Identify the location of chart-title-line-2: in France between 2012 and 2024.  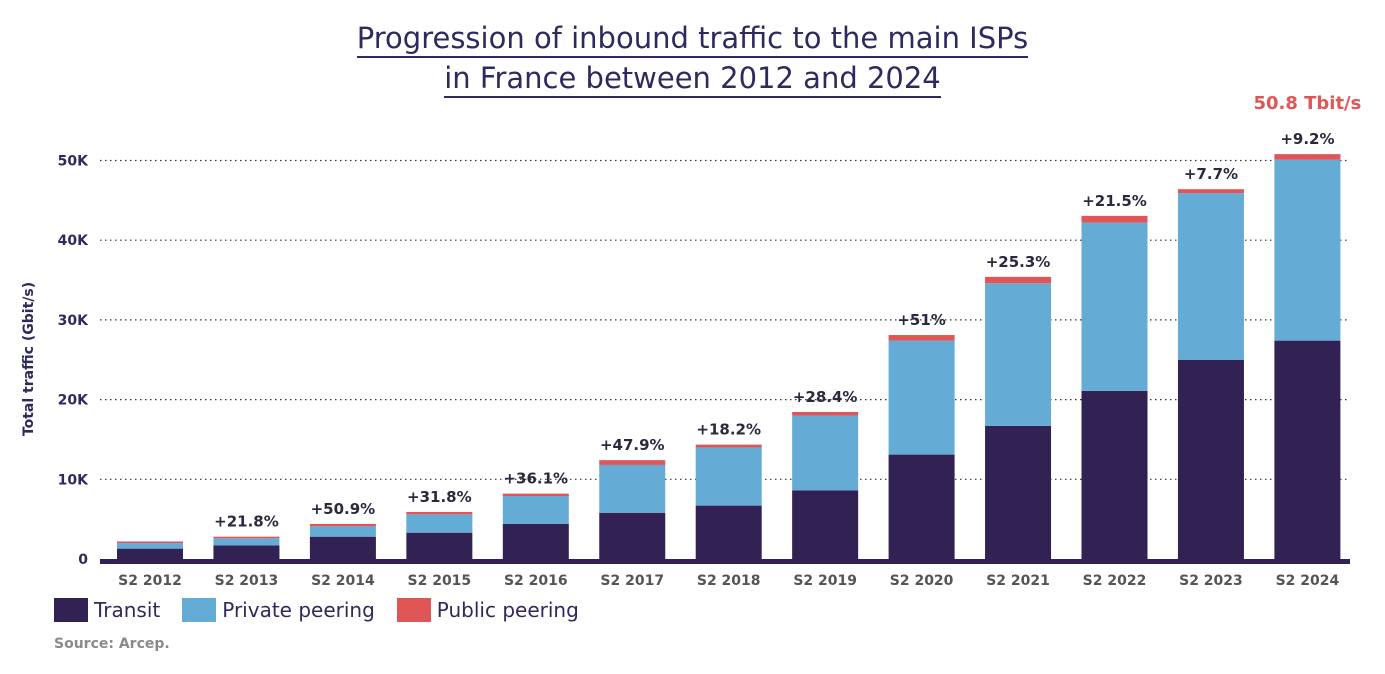
(692, 78).